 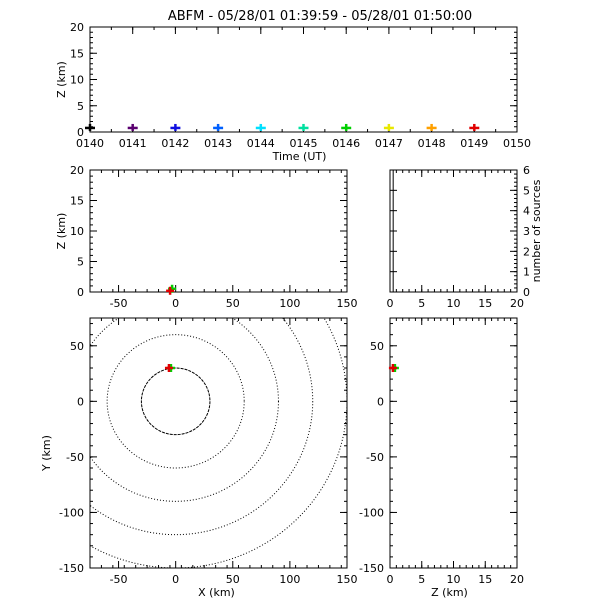 I want to click on height-histogram-ytick-label: 0, so click(x=526, y=292).